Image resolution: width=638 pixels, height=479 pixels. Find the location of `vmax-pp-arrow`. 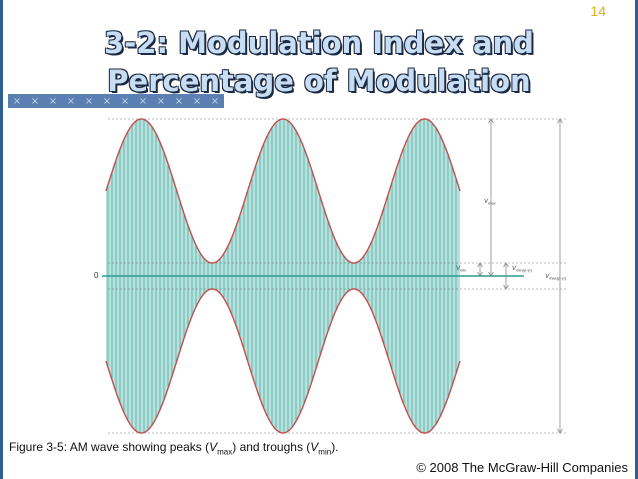

vmax-pp-arrow is located at coordinates (560, 276).